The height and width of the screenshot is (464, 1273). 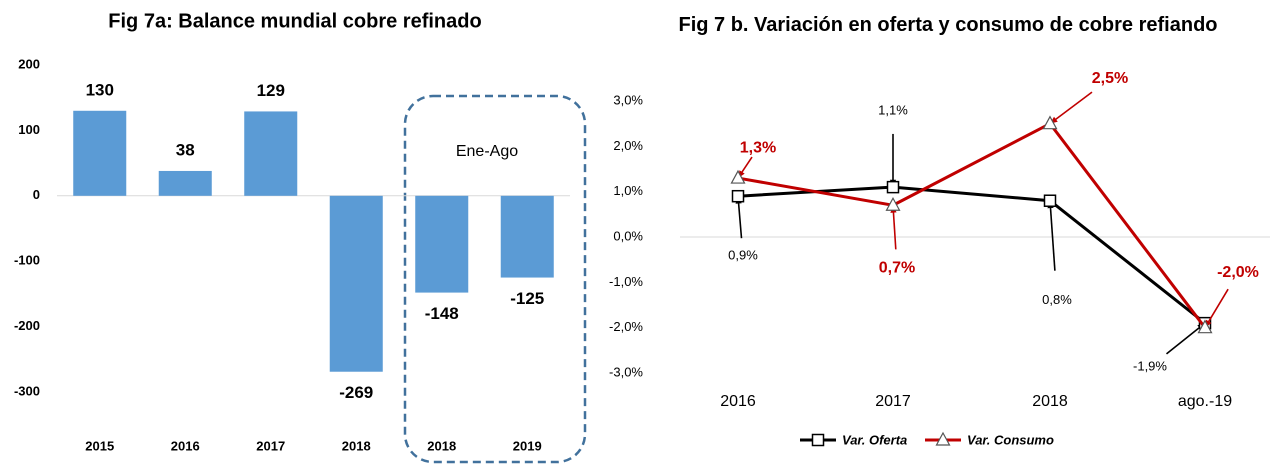 What do you see at coordinates (626, 371) in the screenshot?
I see `y-tick-label: -3,0%` at bounding box center [626, 371].